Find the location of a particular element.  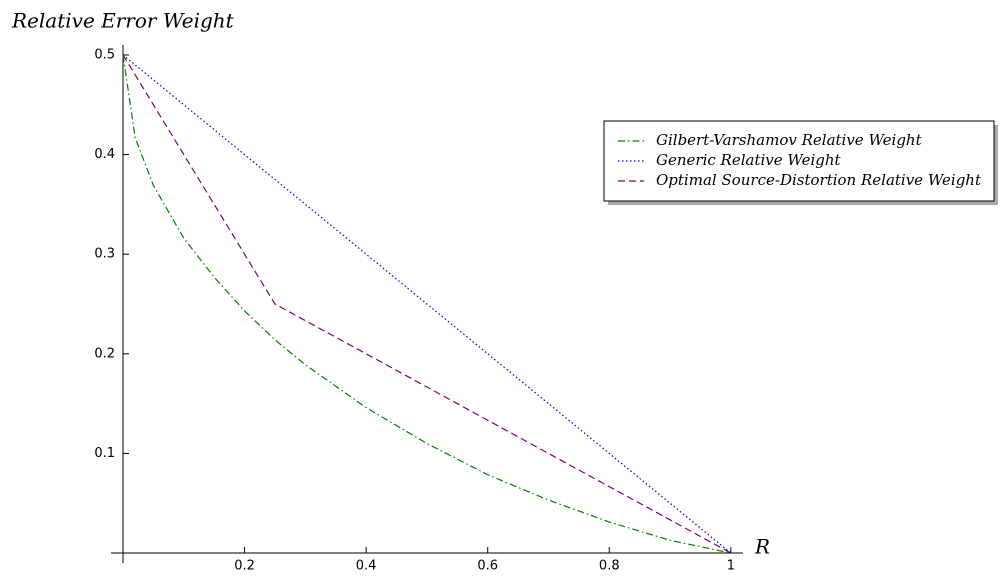

y-axis-label: Relative Error Weight is located at coordinates (123, 21).